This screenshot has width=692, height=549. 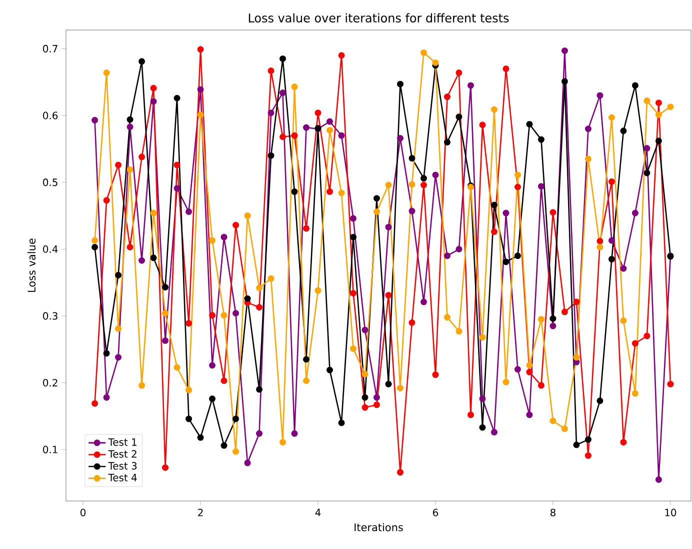 I want to click on legend-label: Test 1, so click(x=122, y=442).